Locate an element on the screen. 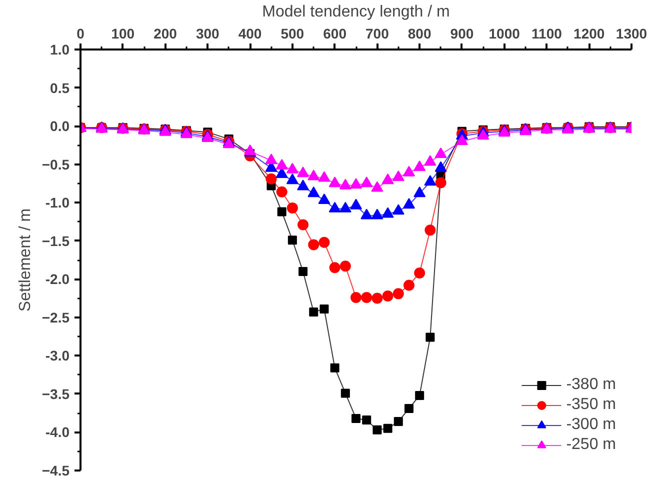 The height and width of the screenshot is (480, 661). y-tick-label: -1.0 is located at coordinates (57, 202).